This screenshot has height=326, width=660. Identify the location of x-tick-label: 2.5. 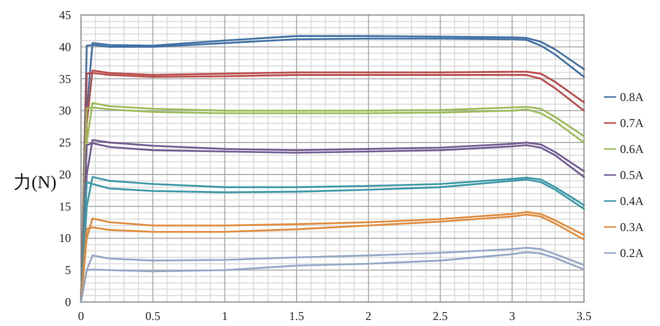
(440, 316).